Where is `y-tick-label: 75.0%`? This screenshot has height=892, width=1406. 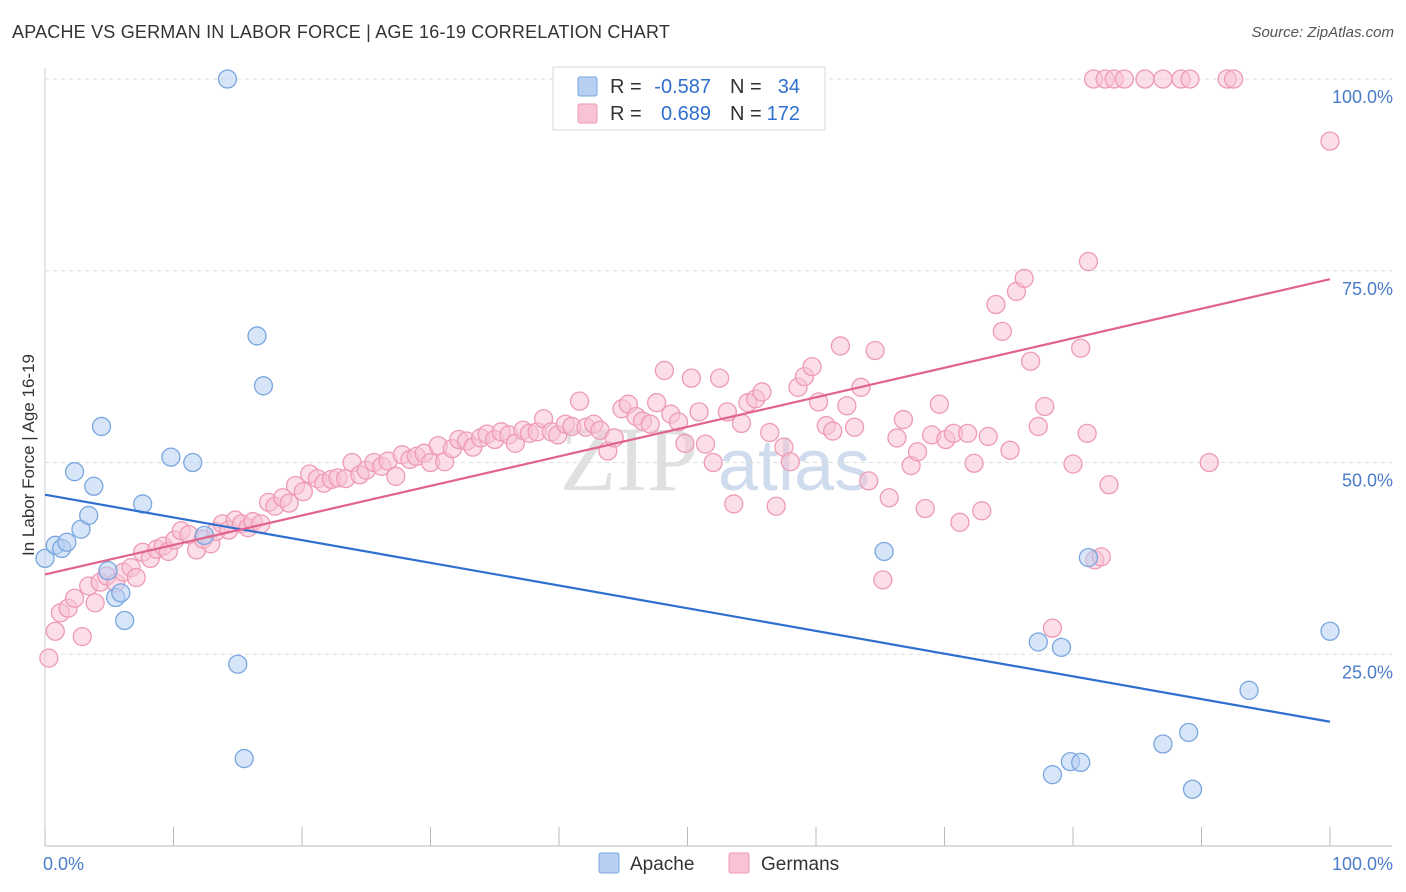
y-tick-label: 75.0% is located at coordinates (1367, 289).